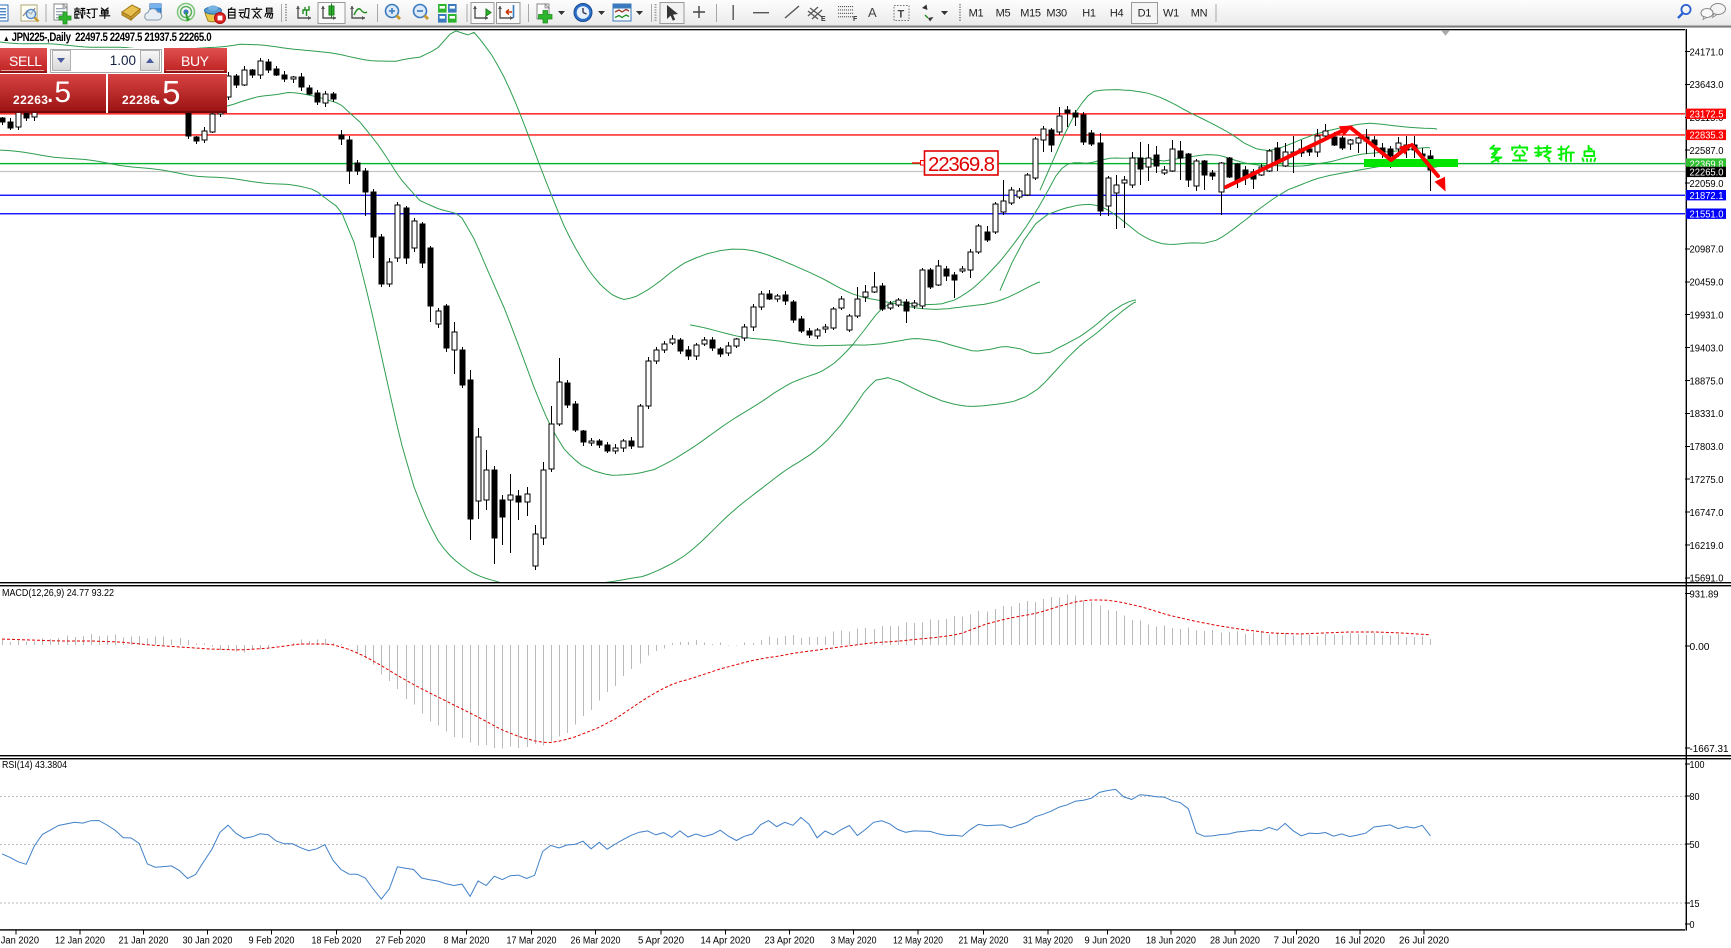 This screenshot has width=1731, height=948. Describe the element at coordinates (854, 941) in the screenshot. I see `svg-text: 3 May 2020` at that location.